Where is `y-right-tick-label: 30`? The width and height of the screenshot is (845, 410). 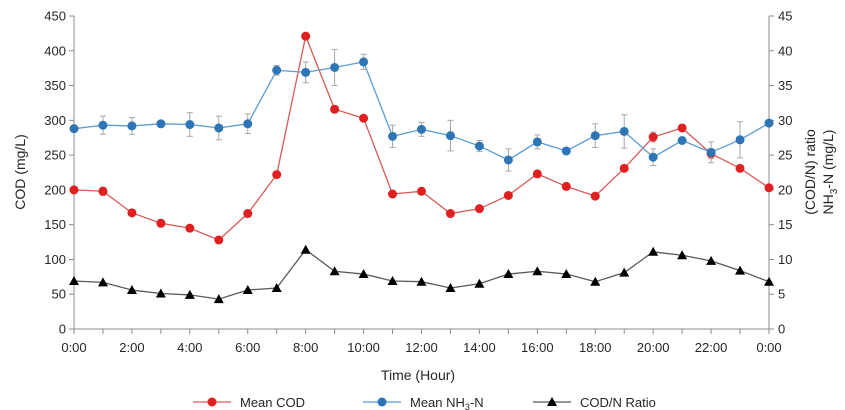 y-right-tick-label: 30 is located at coordinates (785, 120).